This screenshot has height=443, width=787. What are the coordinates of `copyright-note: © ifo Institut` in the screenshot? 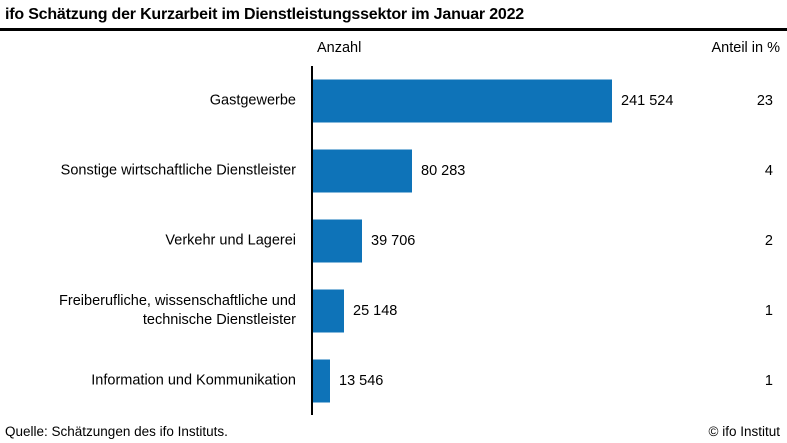 It's located at (744, 431).